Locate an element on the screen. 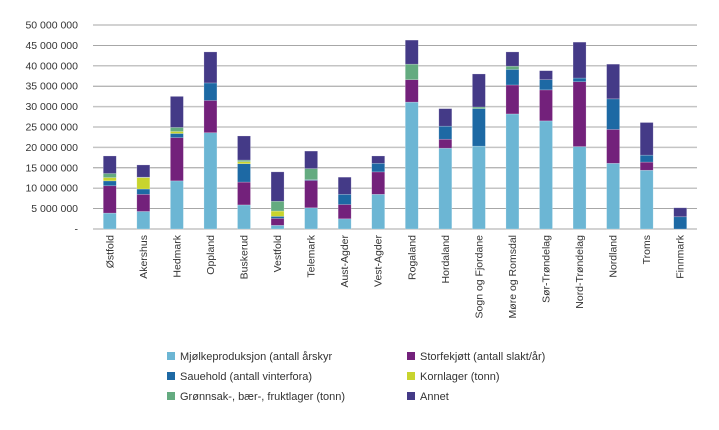 The image size is (719, 430). legend-label: Storfekjøtt (antall slakt/år) is located at coordinates (482, 357).